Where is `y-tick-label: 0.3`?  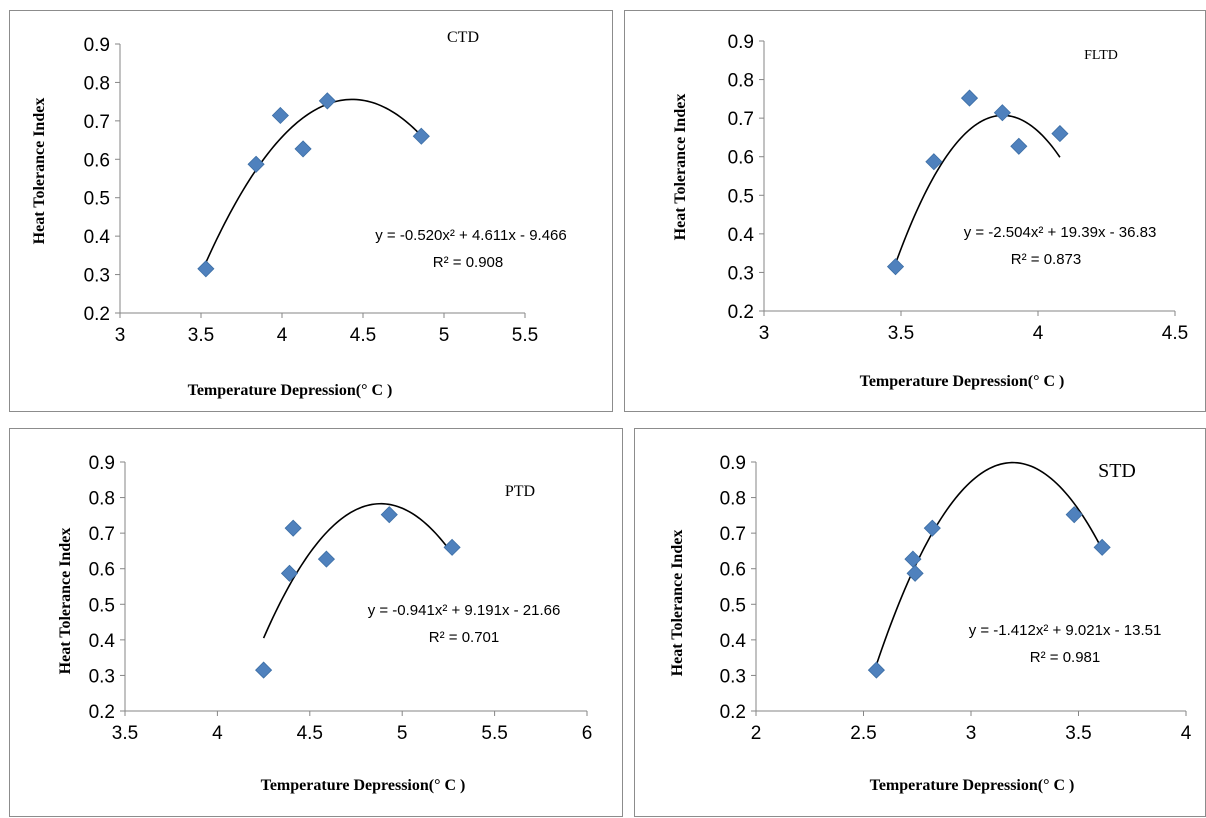 y-tick-label: 0.3 is located at coordinates (741, 273).